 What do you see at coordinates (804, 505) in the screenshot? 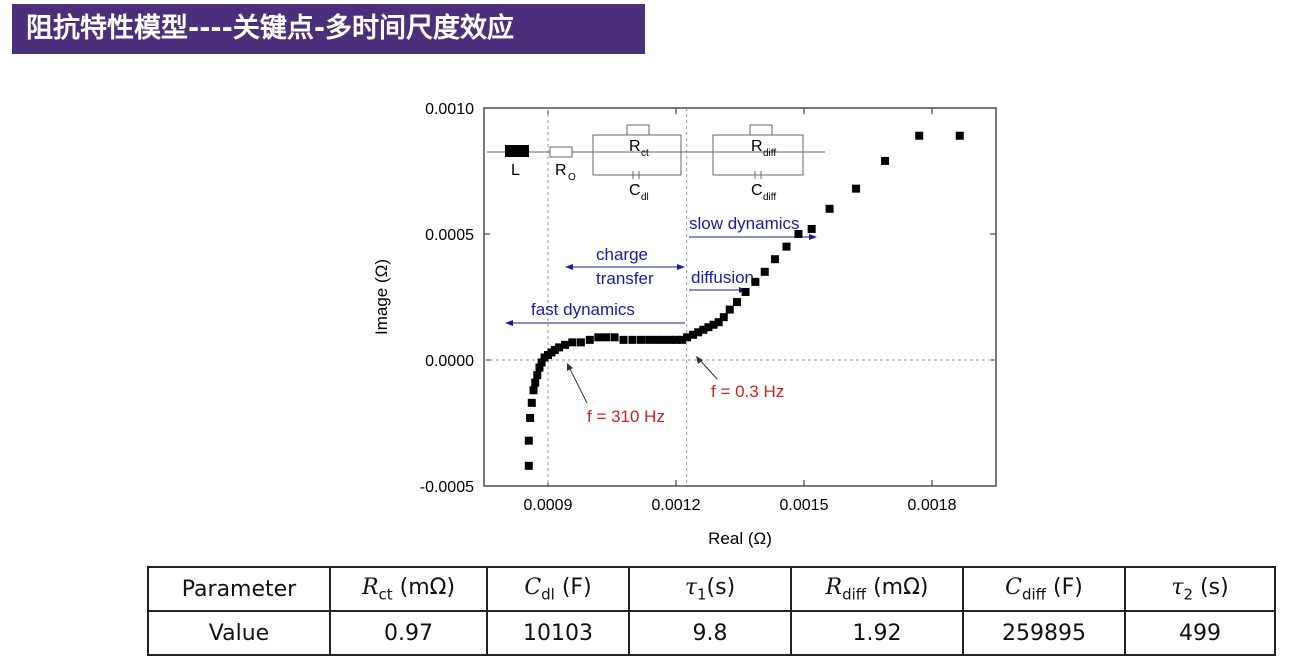
I see `x-tick-label: 0.0015` at bounding box center [804, 505].